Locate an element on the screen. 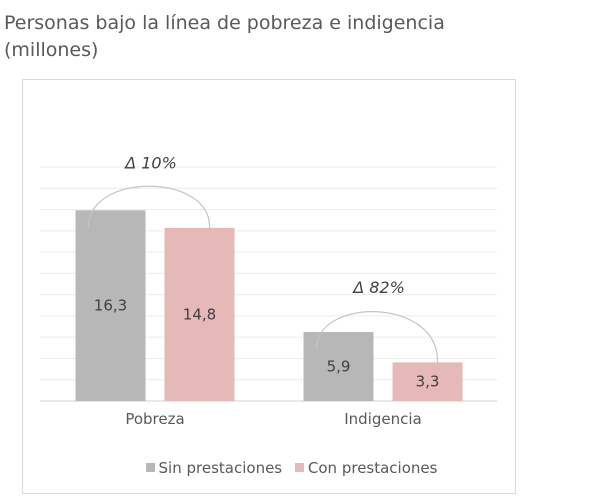 The image size is (591, 497). data-label: 14,8 is located at coordinates (199, 314).